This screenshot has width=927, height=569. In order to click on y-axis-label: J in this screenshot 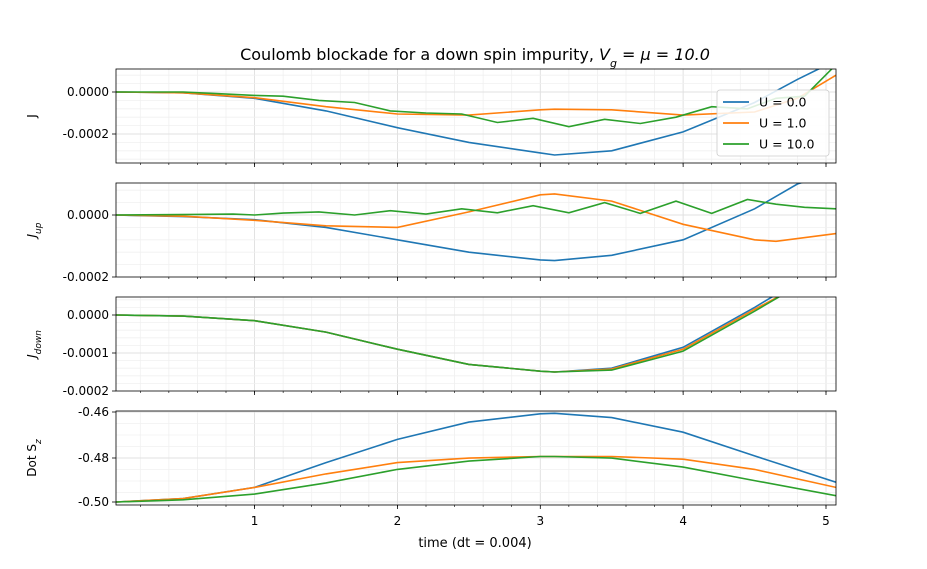, I will do `click(32, 116)`.